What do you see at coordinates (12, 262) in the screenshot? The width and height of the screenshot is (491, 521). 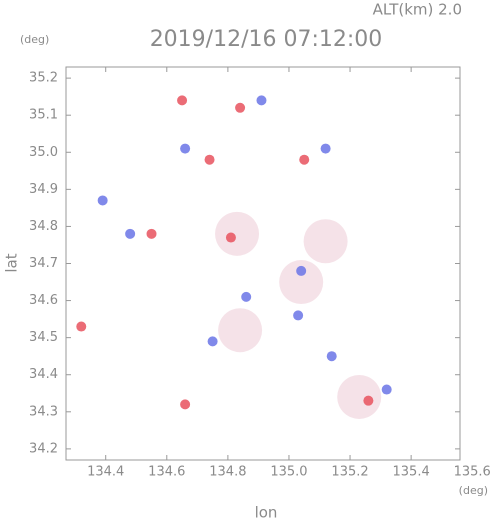 I see `y-axis-label: lat` at bounding box center [12, 262].